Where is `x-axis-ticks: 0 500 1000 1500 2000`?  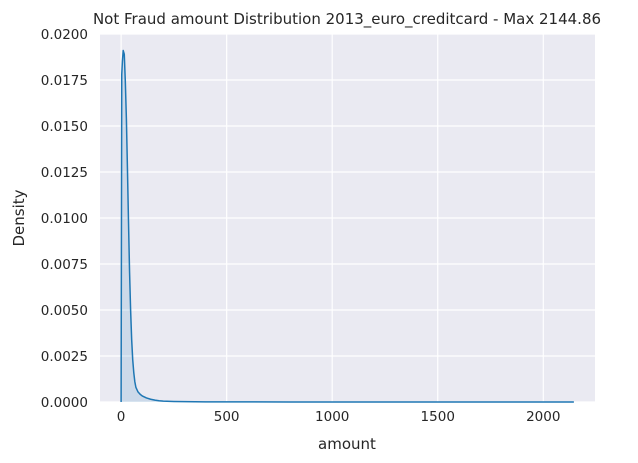
x-axis-ticks: 0 500 1000 1500 2000 is located at coordinates (339, 417).